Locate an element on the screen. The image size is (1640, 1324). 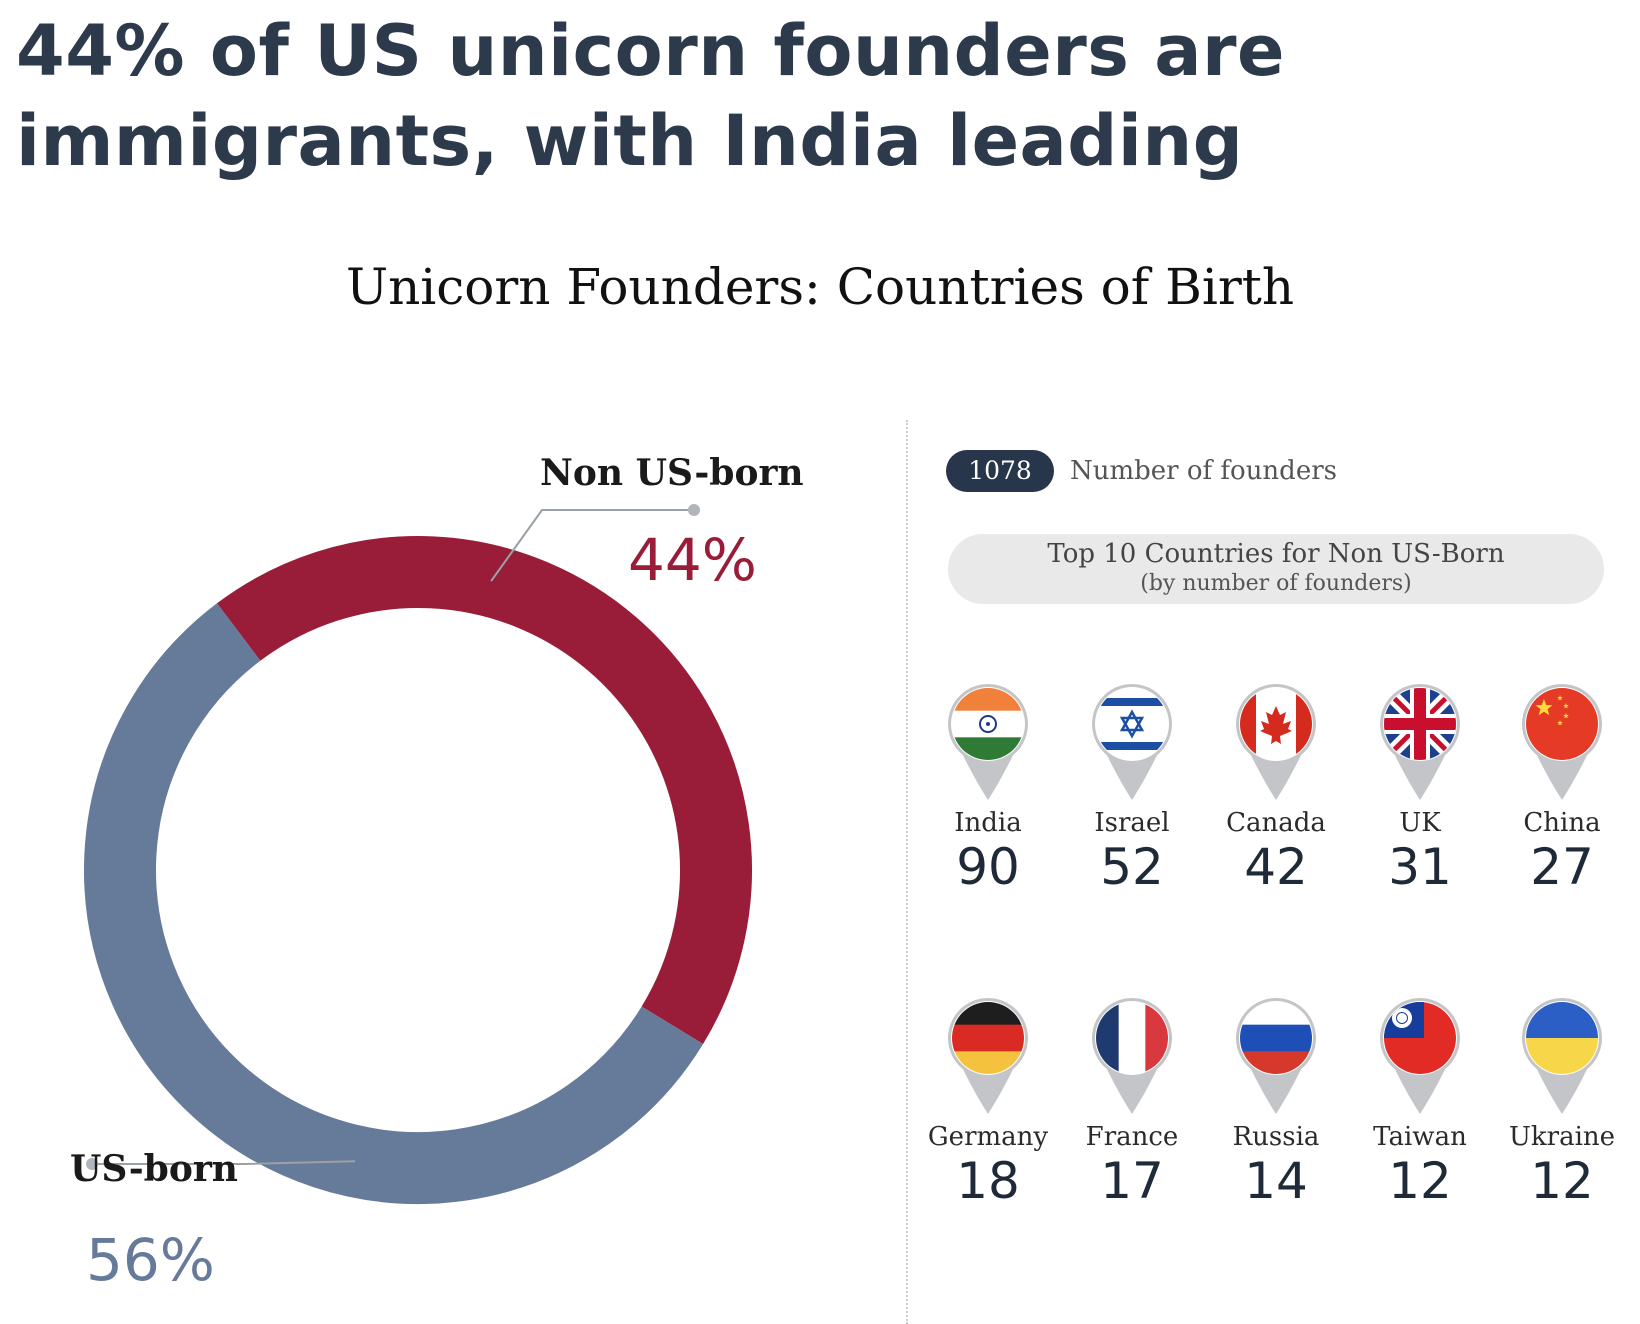
country-name: India is located at coordinates (988, 823).